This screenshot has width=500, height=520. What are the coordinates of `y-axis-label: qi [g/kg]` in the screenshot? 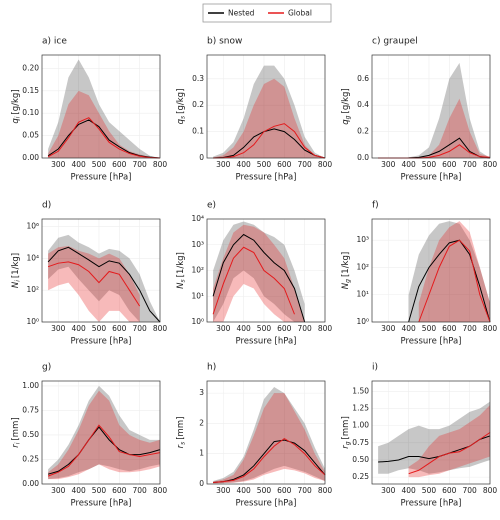 It's located at (16, 106).